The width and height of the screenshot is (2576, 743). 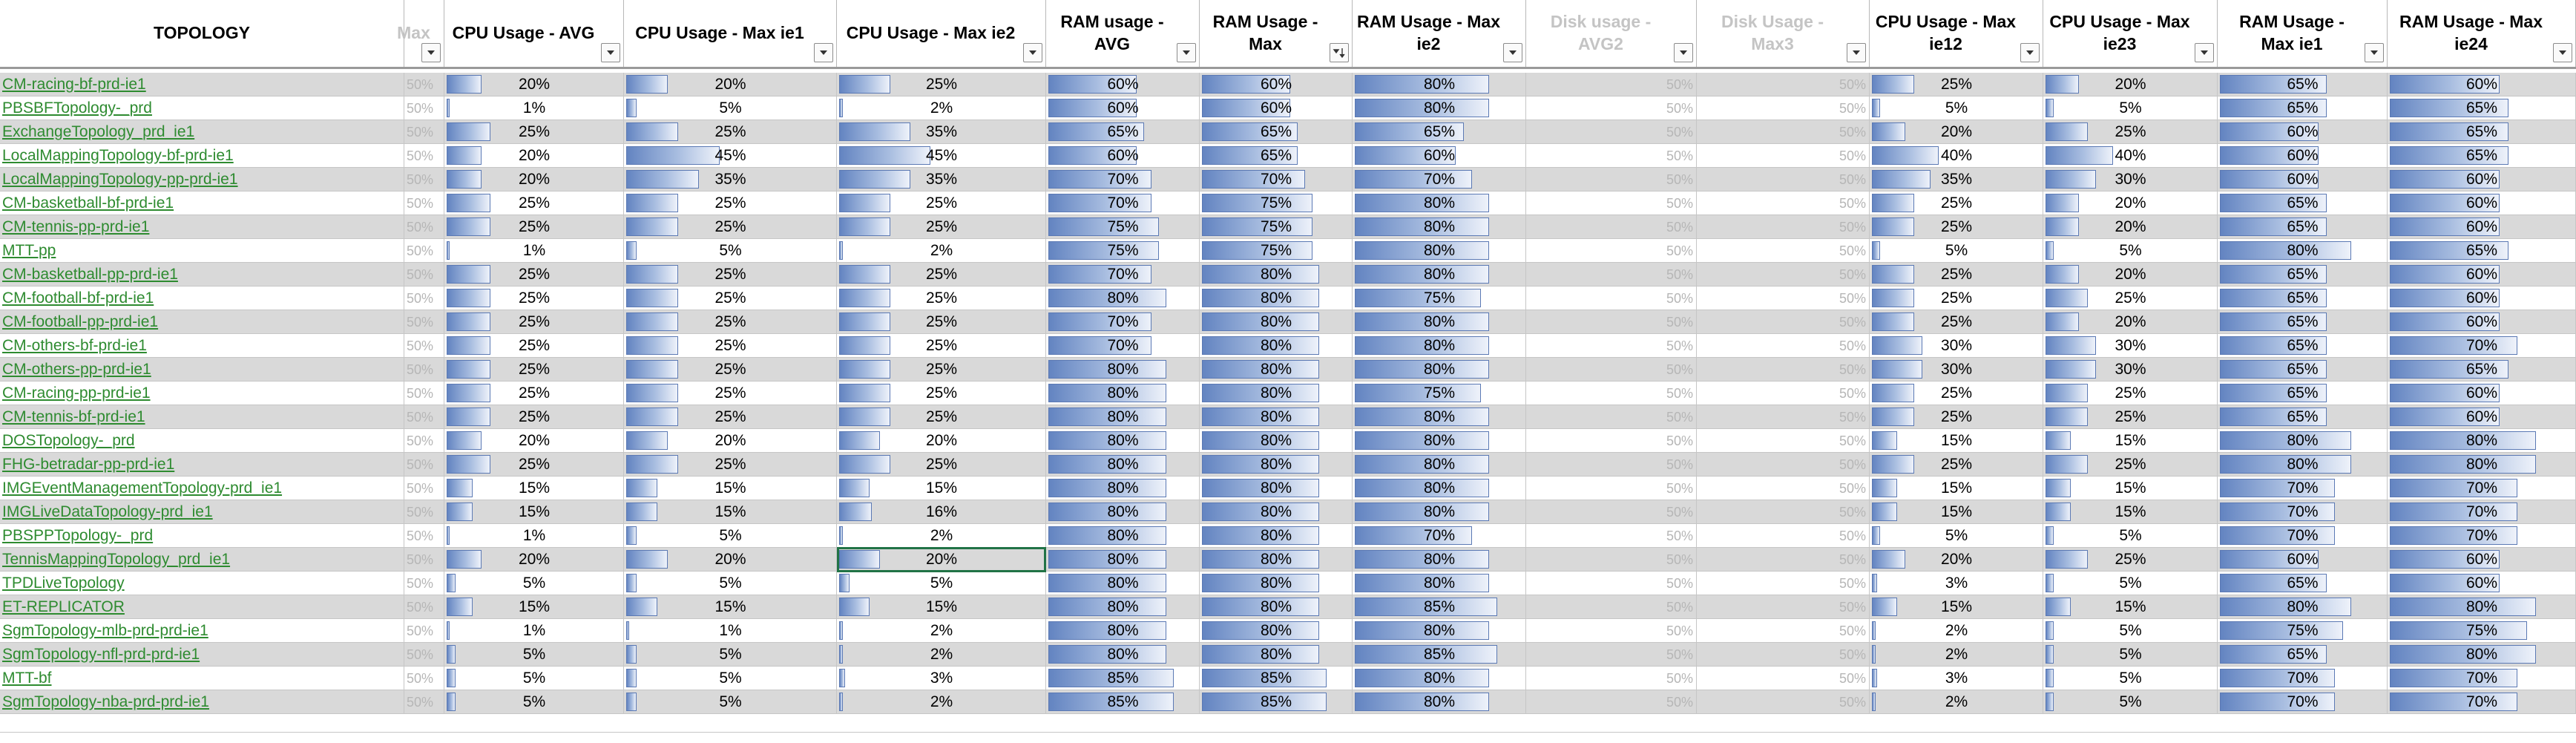 I want to click on topology-link: CM-tennis-pp-prd-ie1, so click(x=202, y=227).